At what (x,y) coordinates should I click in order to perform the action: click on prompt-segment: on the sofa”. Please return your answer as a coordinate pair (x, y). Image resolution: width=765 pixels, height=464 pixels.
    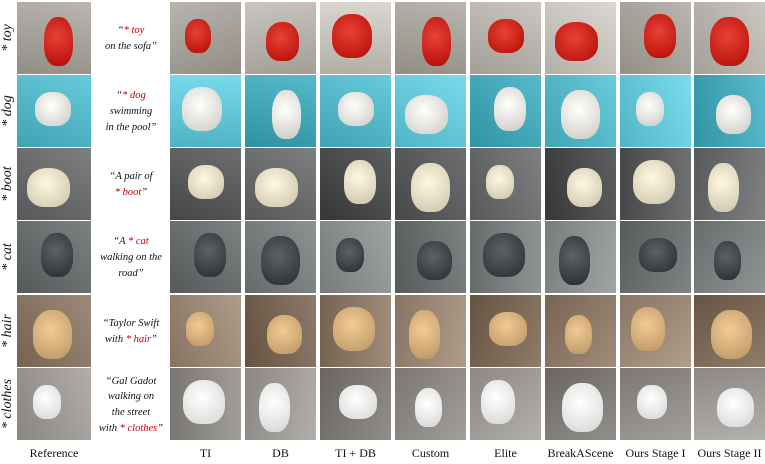
    Looking at the image, I should click on (131, 46).